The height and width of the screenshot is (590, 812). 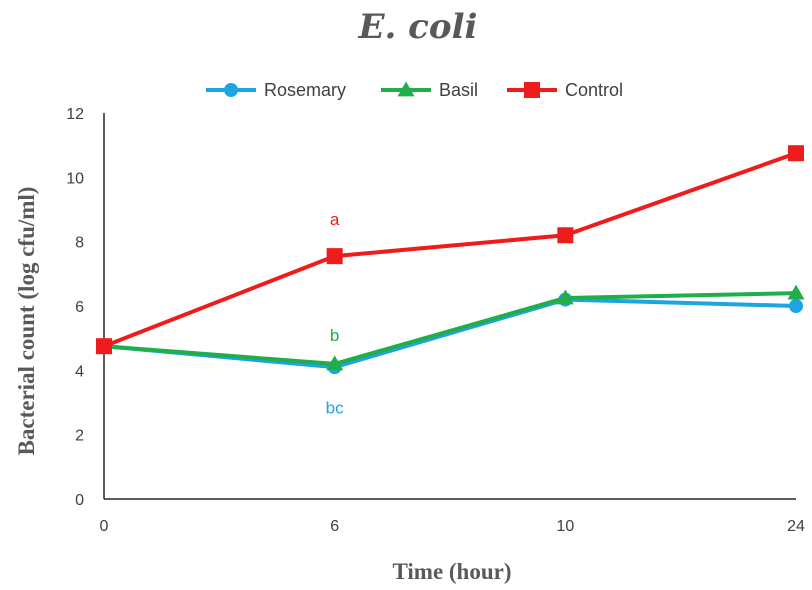 I want to click on legend-label-control: Control, so click(x=594, y=90).